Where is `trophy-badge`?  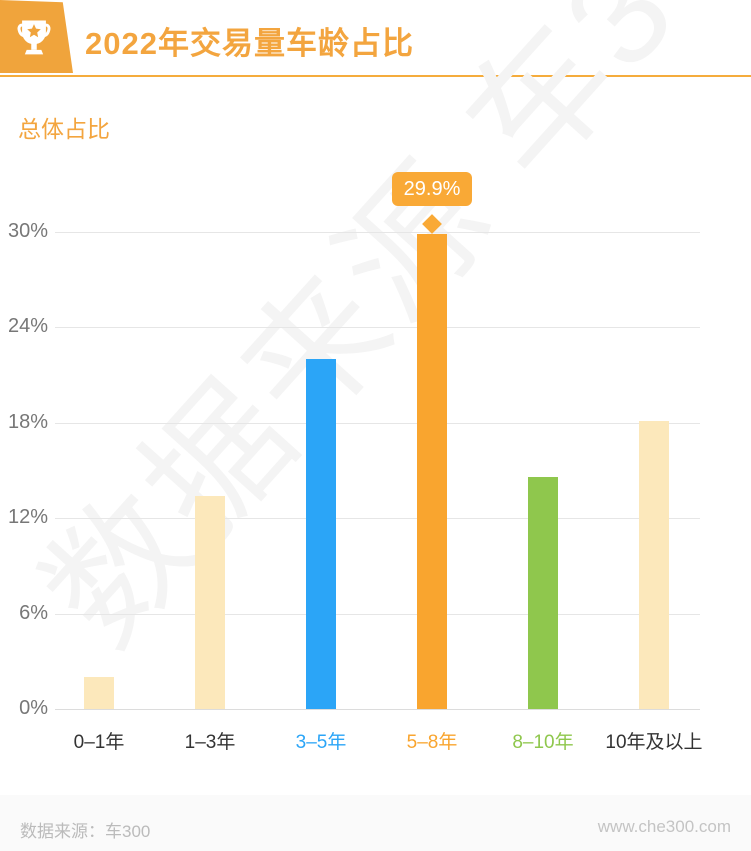
trophy-badge is located at coordinates (36, 36).